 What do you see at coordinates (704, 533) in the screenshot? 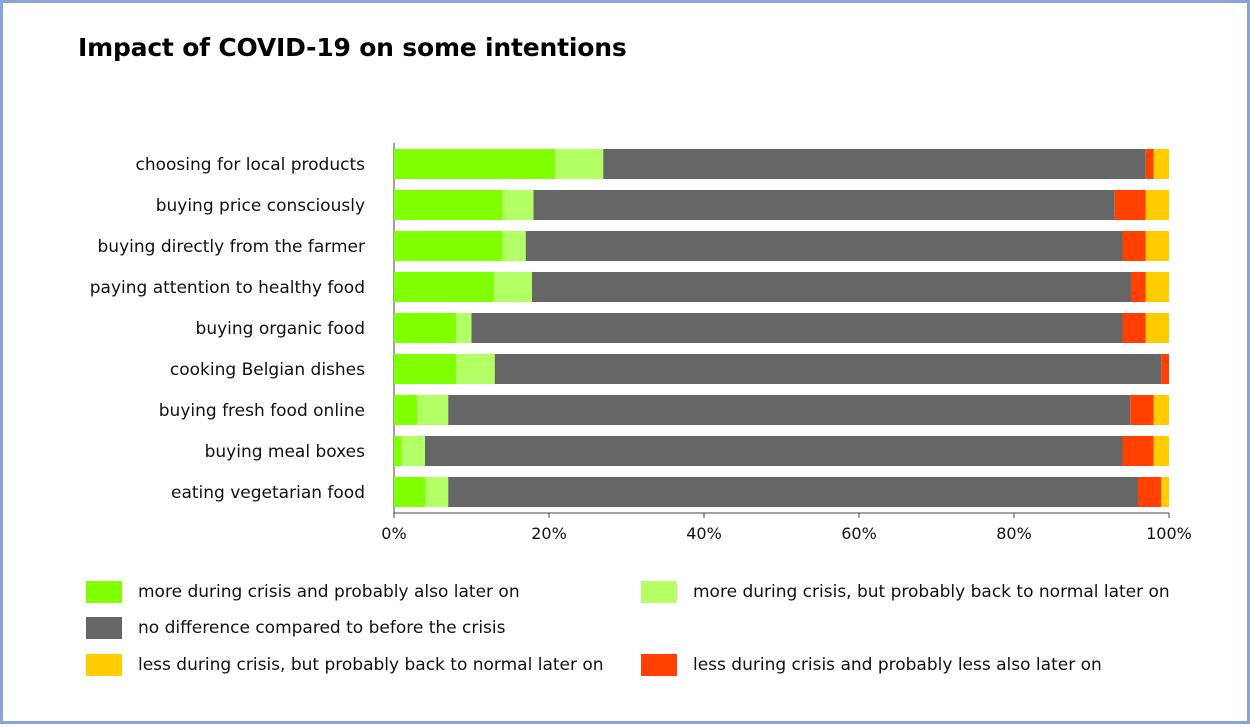
I see `x-tick-label: 40%` at bounding box center [704, 533].